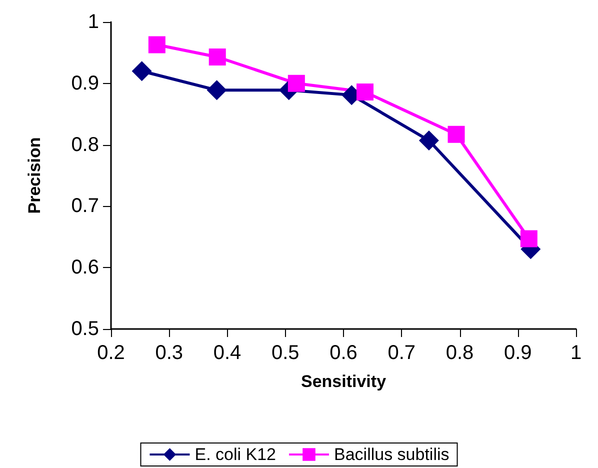 The image size is (598, 468). Describe the element at coordinates (344, 353) in the screenshot. I see `x-tick-label: 0.6` at that location.